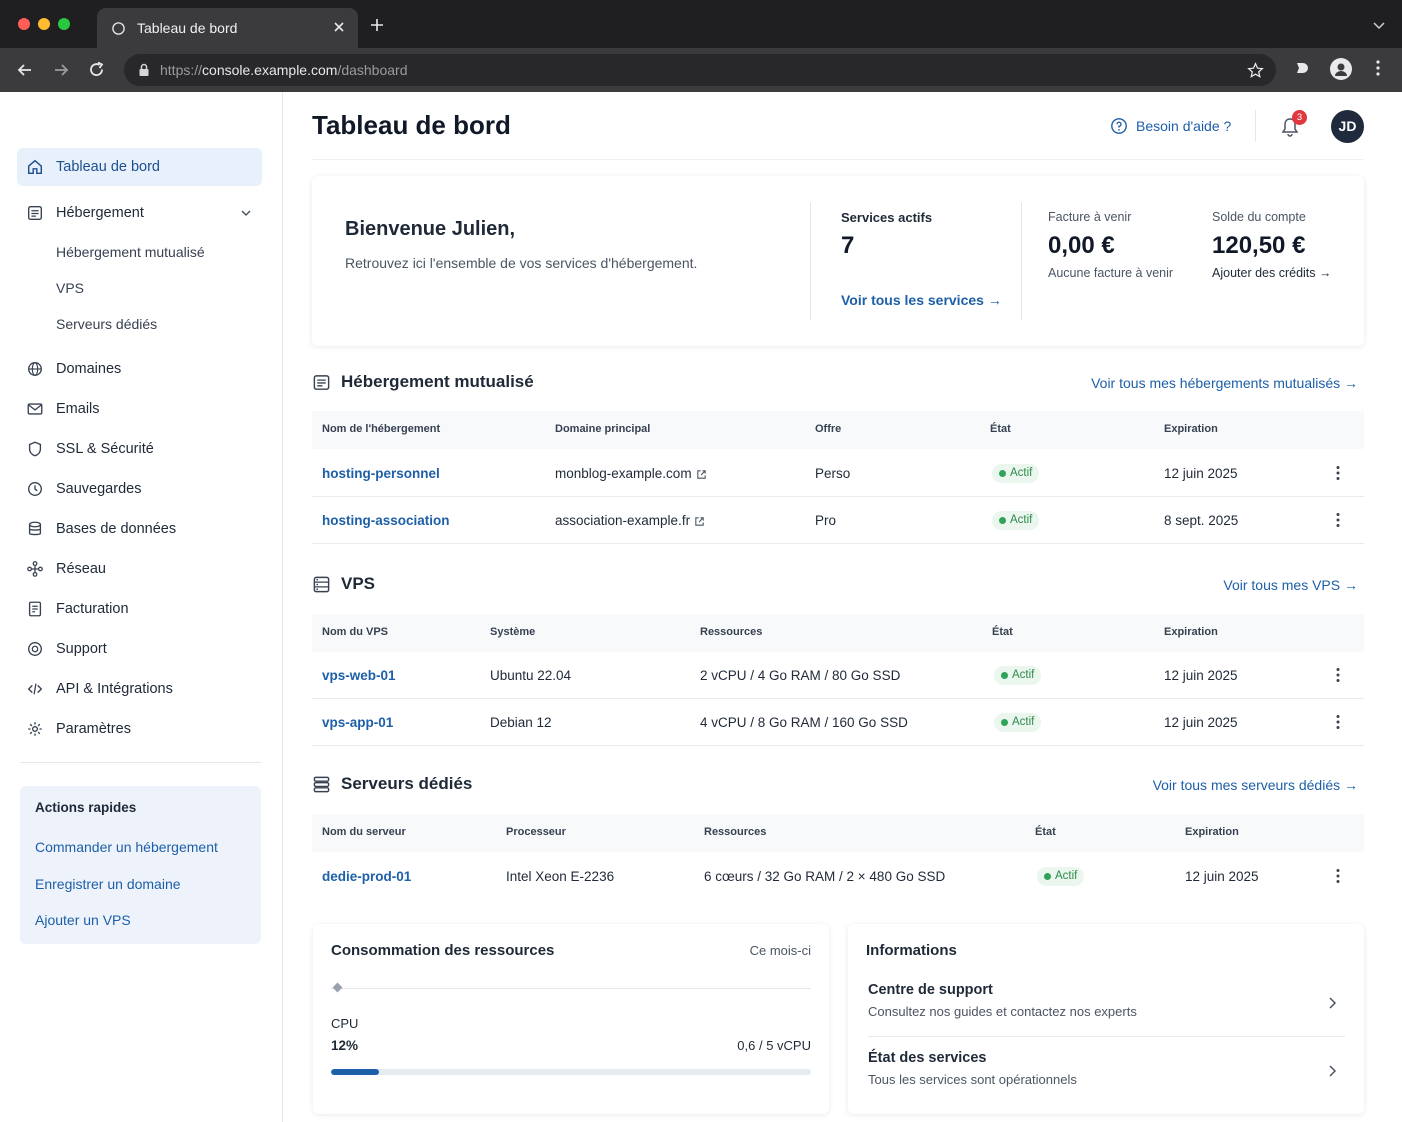  What do you see at coordinates (70, 288) in the screenshot?
I see `sidebar-subitem-vps: VPS` at bounding box center [70, 288].